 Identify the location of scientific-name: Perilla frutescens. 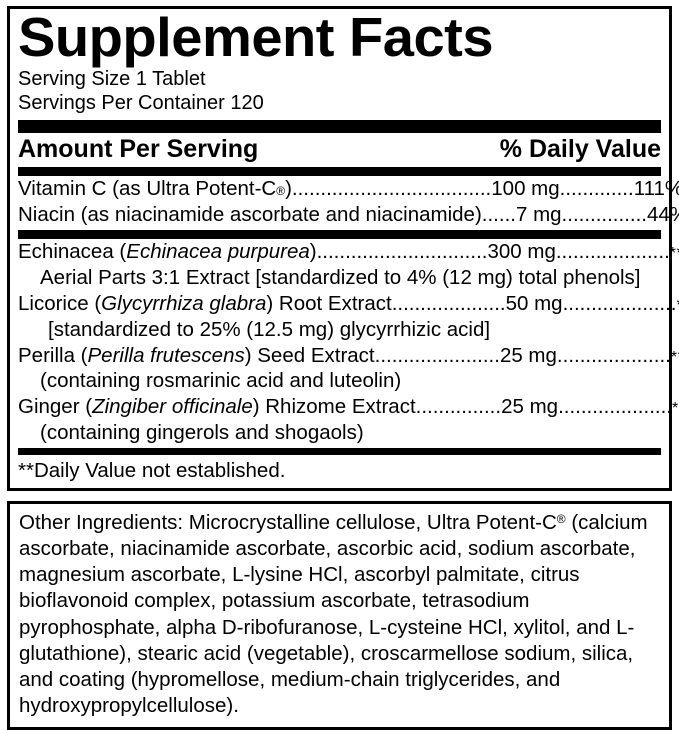
(166, 355).